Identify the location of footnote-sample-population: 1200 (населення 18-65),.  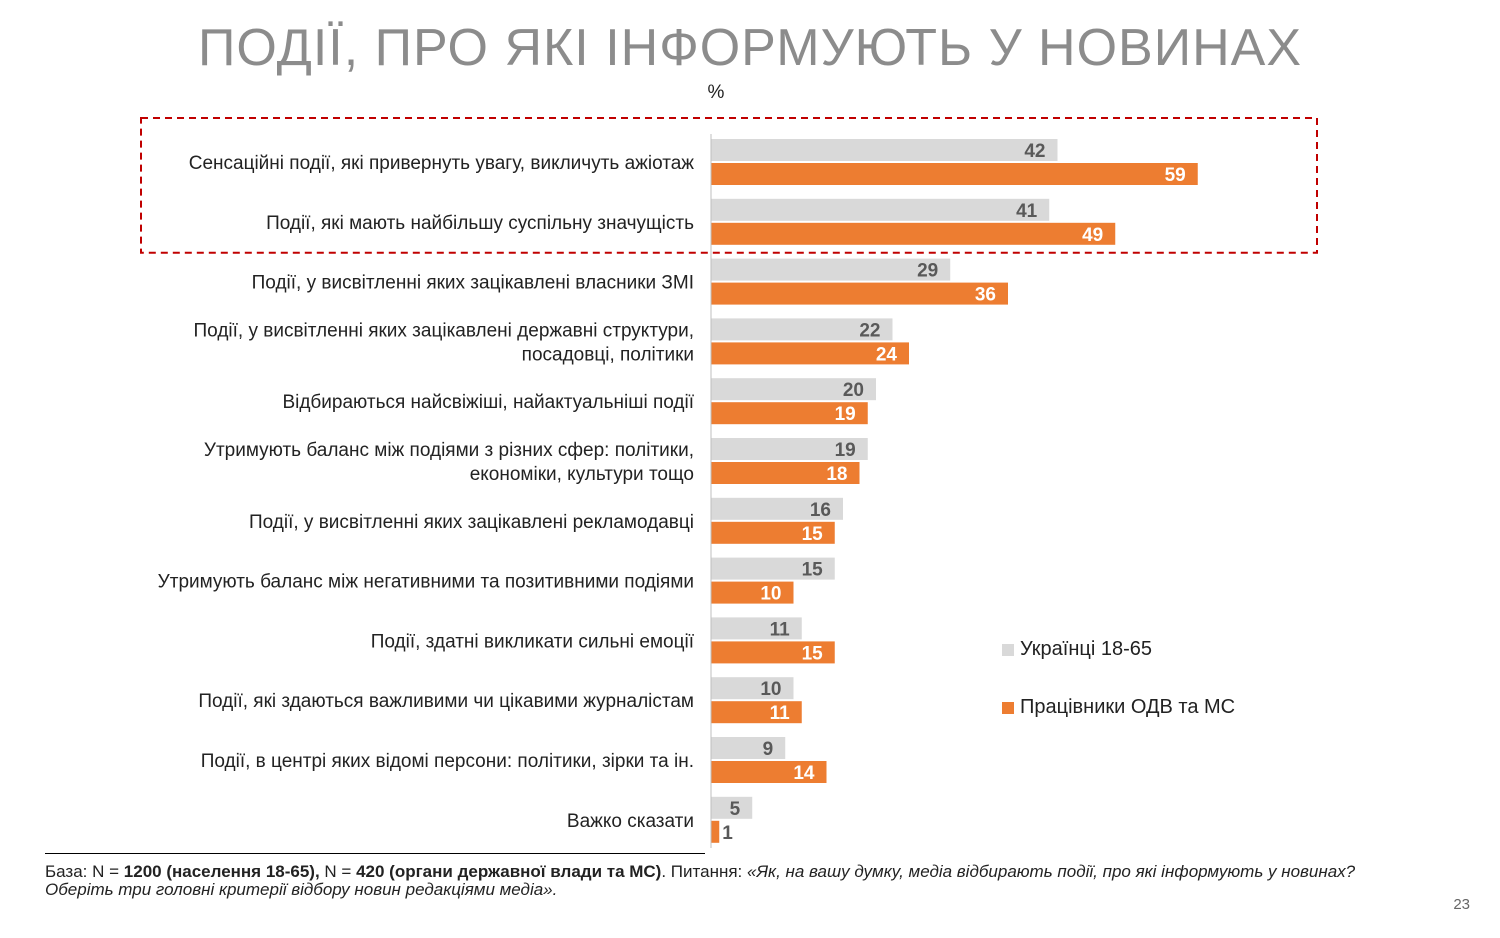
(221, 871).